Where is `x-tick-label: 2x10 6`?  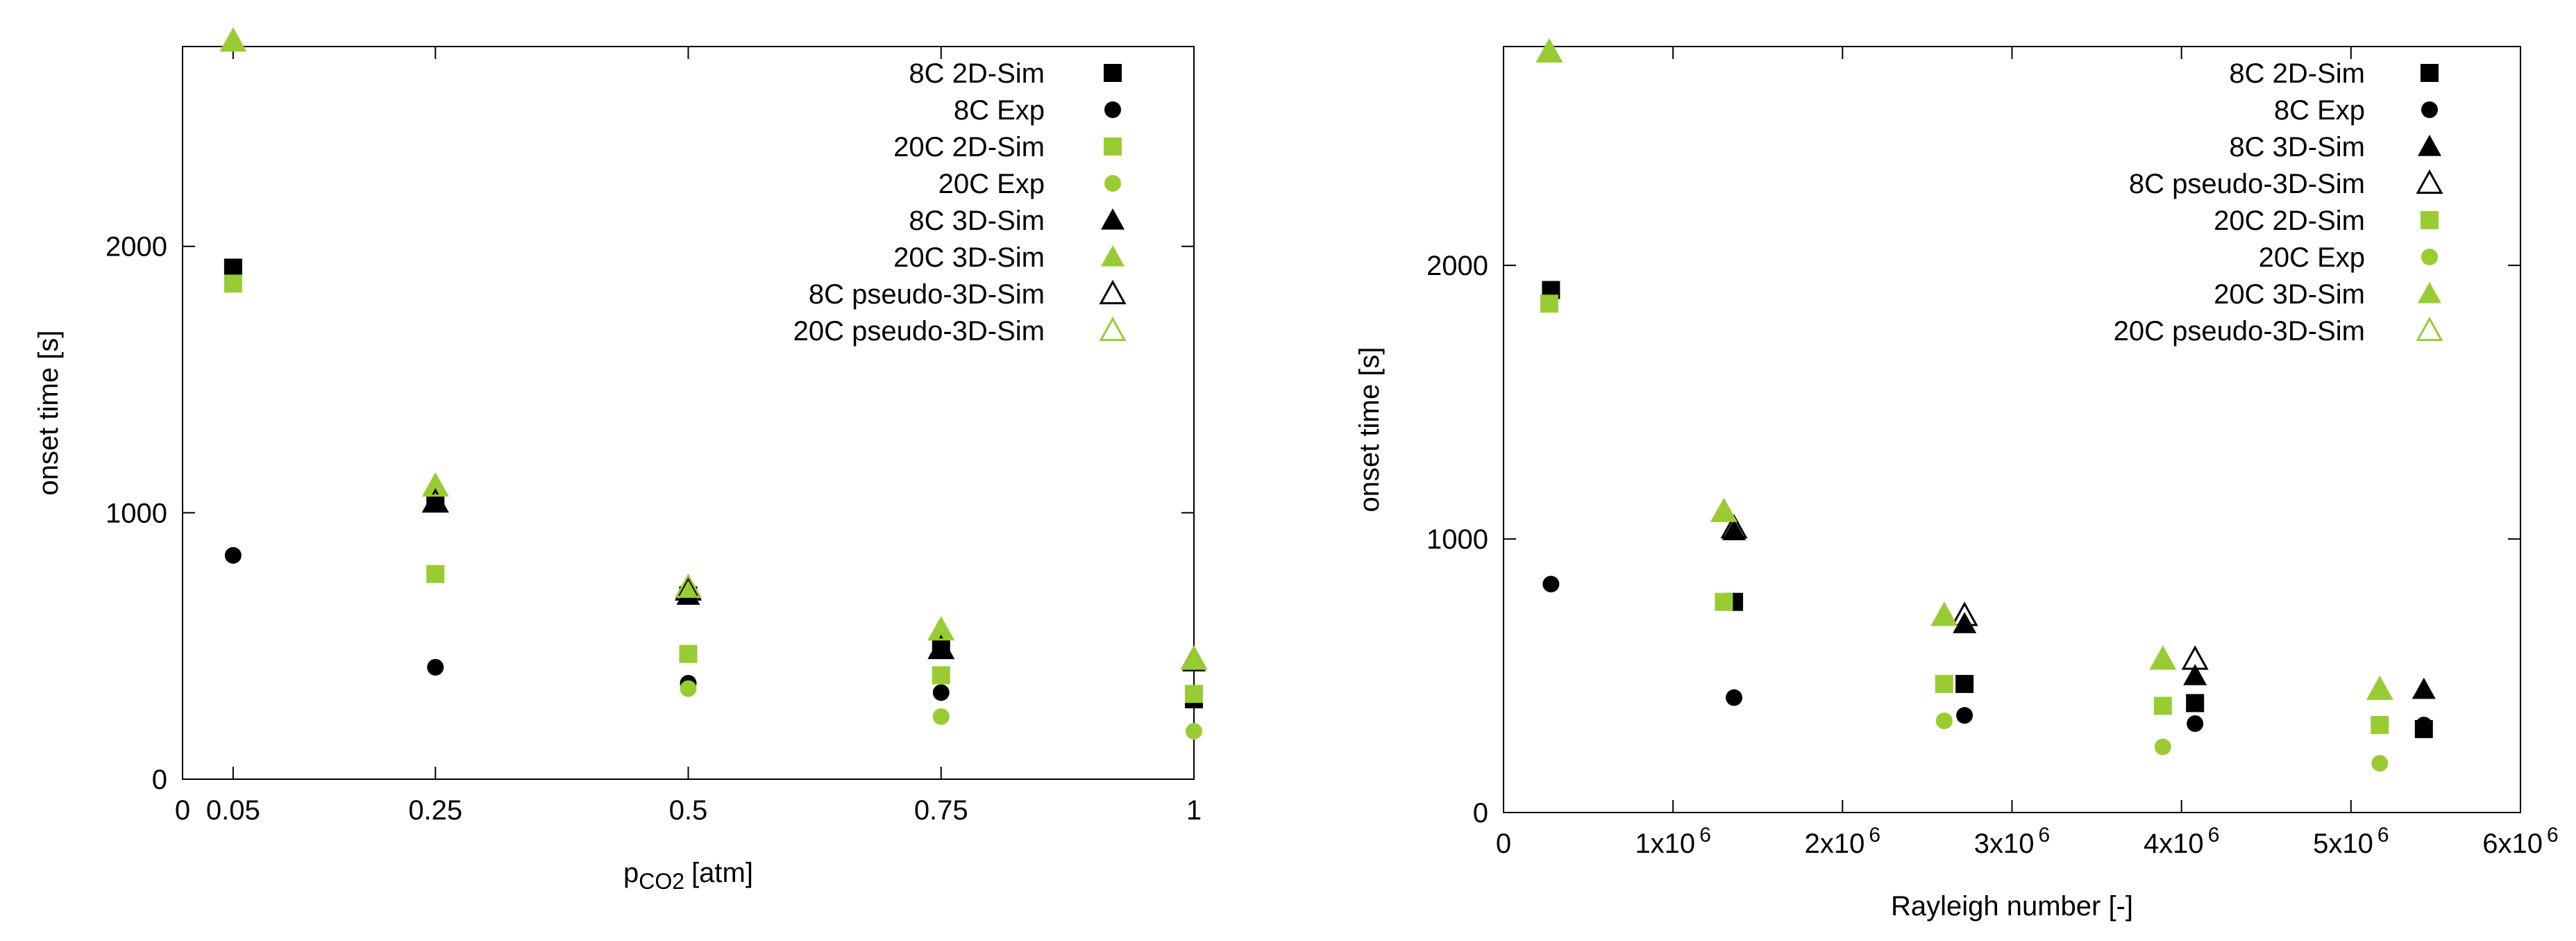
x-tick-label: 2x10 6 is located at coordinates (1842, 841).